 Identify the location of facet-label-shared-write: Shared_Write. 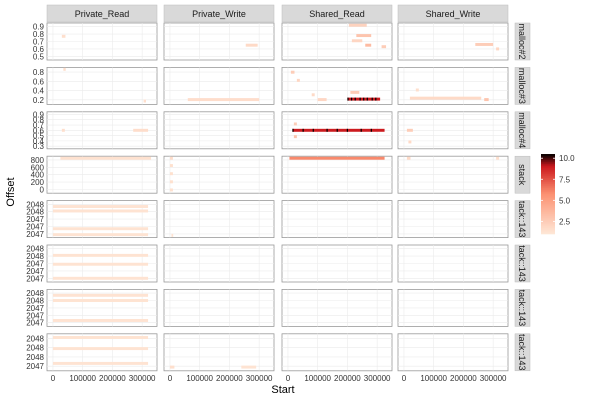
(453, 14).